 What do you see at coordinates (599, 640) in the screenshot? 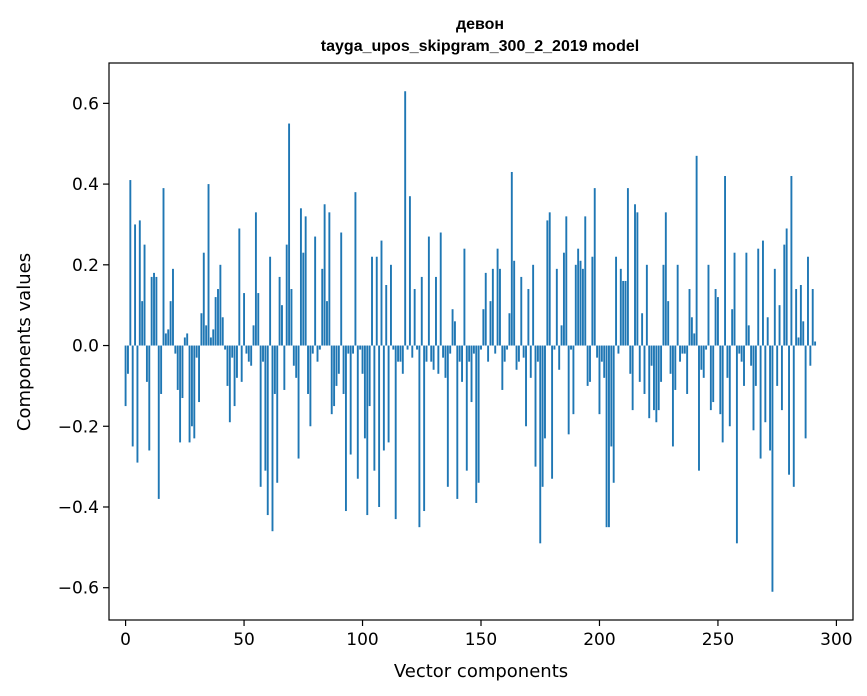
I see `x-tick-label: 200` at bounding box center [599, 640].